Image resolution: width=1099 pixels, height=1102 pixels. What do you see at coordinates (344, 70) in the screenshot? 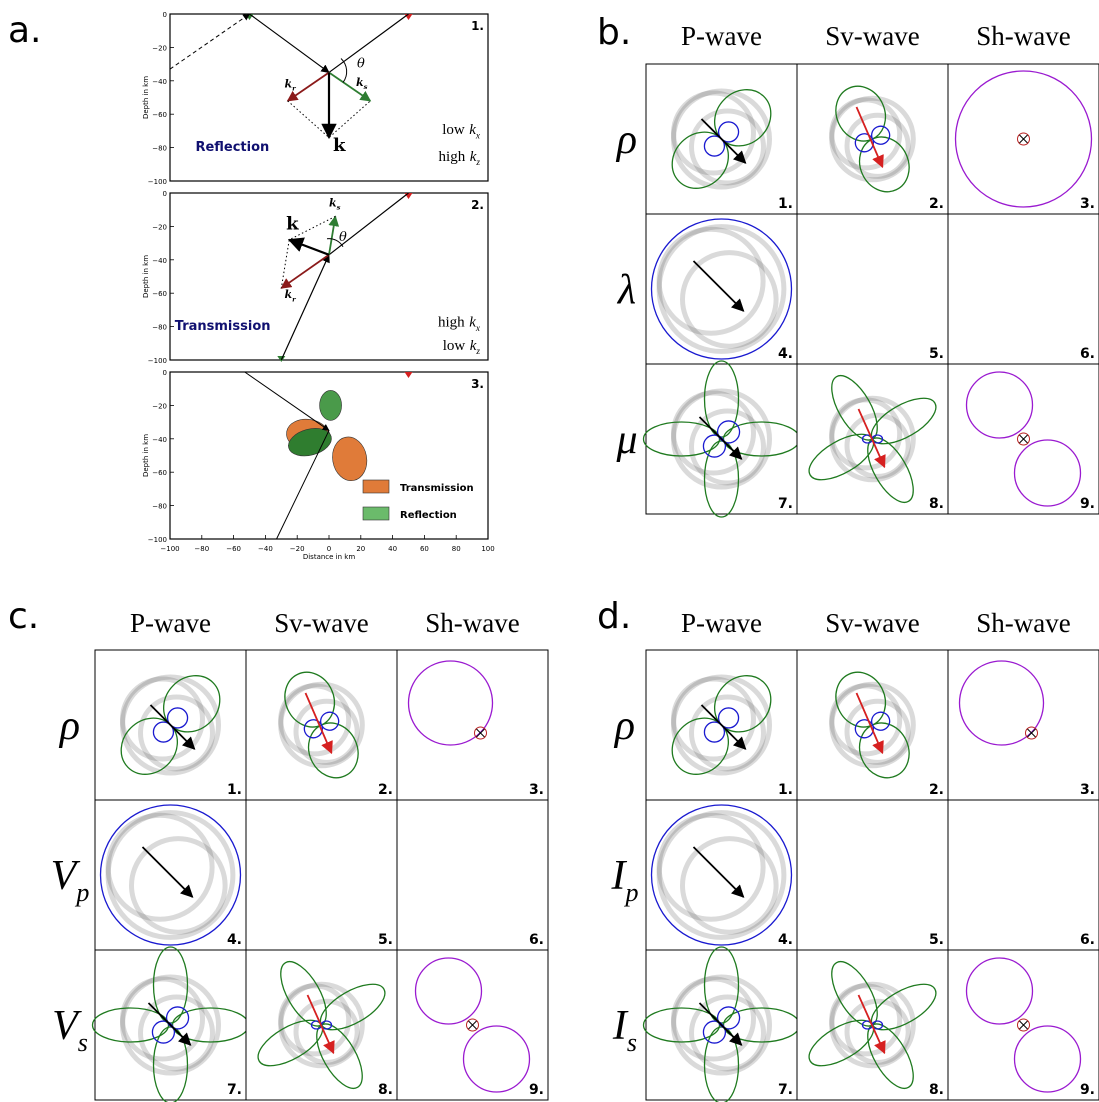
I see `angle-arc` at bounding box center [344, 70].